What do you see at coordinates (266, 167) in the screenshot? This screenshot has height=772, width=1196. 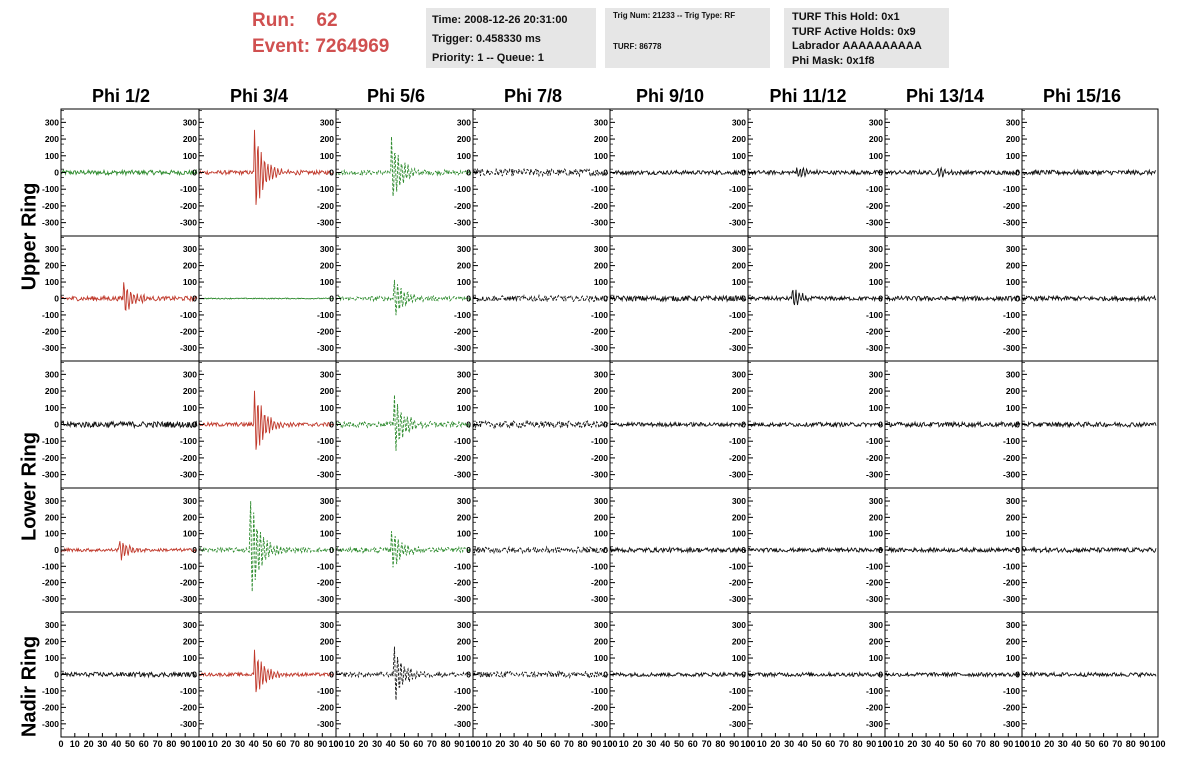 I see `waveform-r0-c1` at bounding box center [266, 167].